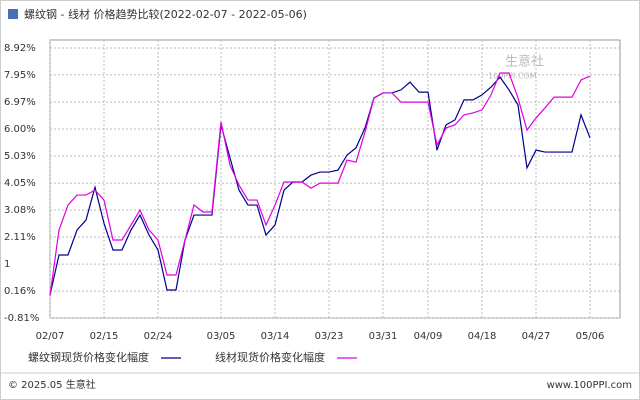 This screenshot has width=640, height=400. What do you see at coordinates (104, 336) in the screenshot?
I see `x-tick-label: 02/15` at bounding box center [104, 336].